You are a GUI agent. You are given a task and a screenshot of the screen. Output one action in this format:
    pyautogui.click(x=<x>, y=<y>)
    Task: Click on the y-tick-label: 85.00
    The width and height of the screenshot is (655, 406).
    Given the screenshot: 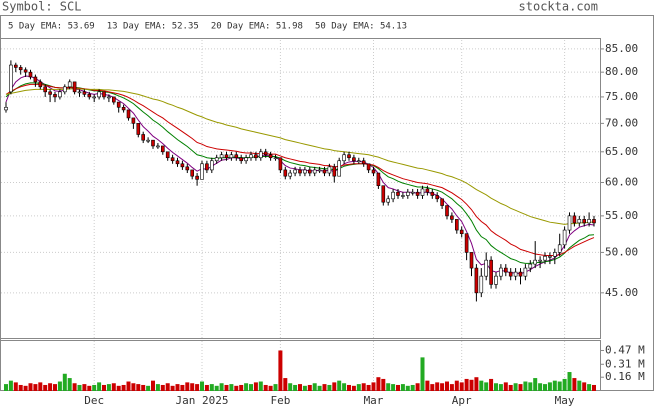 What is the action you would take?
    pyautogui.click(x=621, y=48)
    